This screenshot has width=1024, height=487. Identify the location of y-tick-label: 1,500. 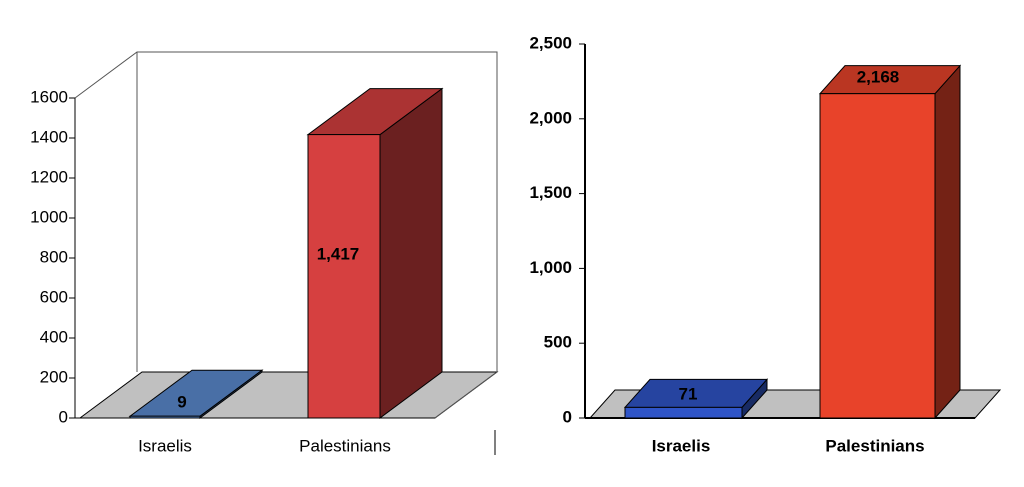
(550, 192).